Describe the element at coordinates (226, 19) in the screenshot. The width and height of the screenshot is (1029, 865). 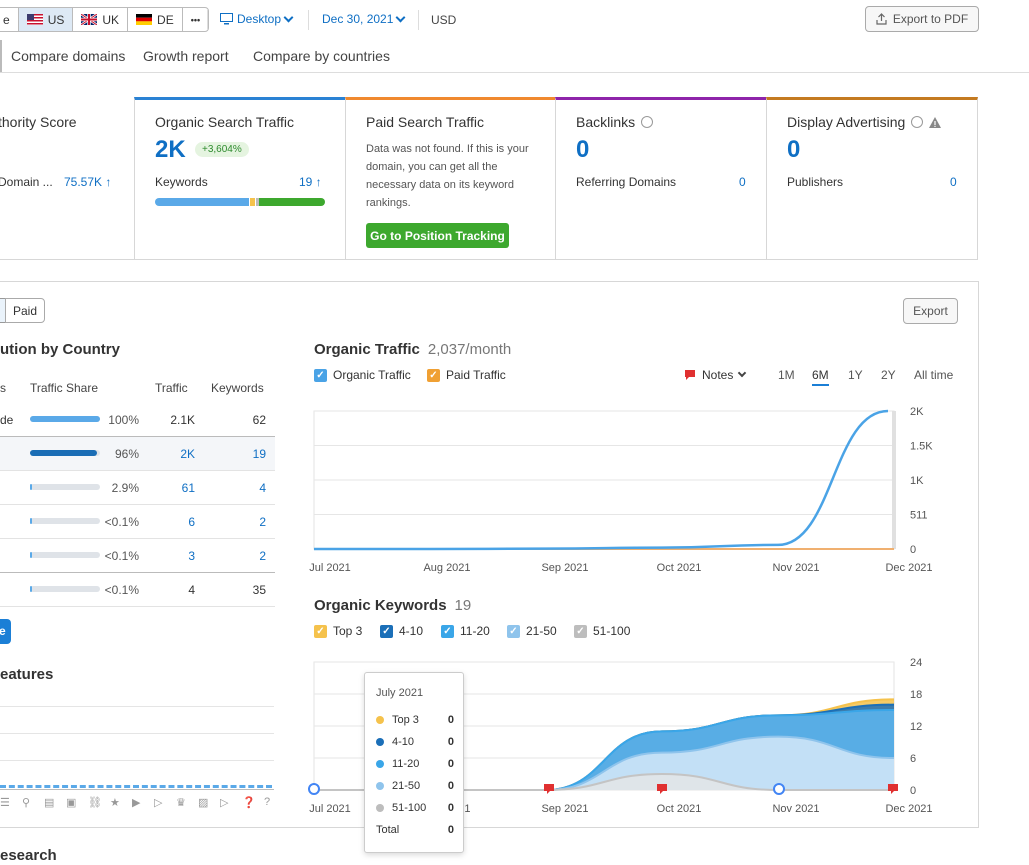
I see `desktop-icon` at that location.